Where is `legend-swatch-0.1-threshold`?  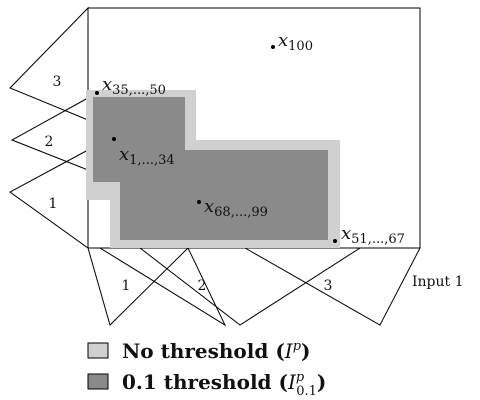
legend-swatch-0.1-threshold is located at coordinates (98, 381).